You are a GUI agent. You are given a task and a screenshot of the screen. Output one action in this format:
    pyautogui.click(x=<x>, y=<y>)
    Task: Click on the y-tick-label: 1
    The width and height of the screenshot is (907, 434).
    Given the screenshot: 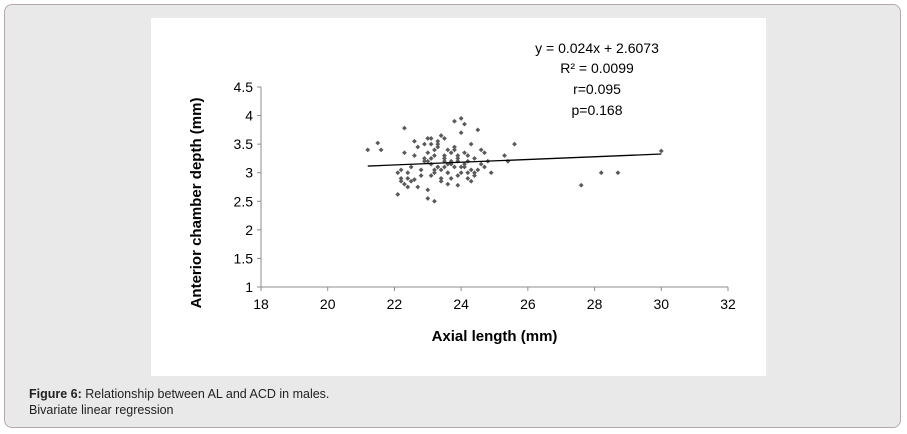 What is the action you would take?
    pyautogui.click(x=249, y=287)
    